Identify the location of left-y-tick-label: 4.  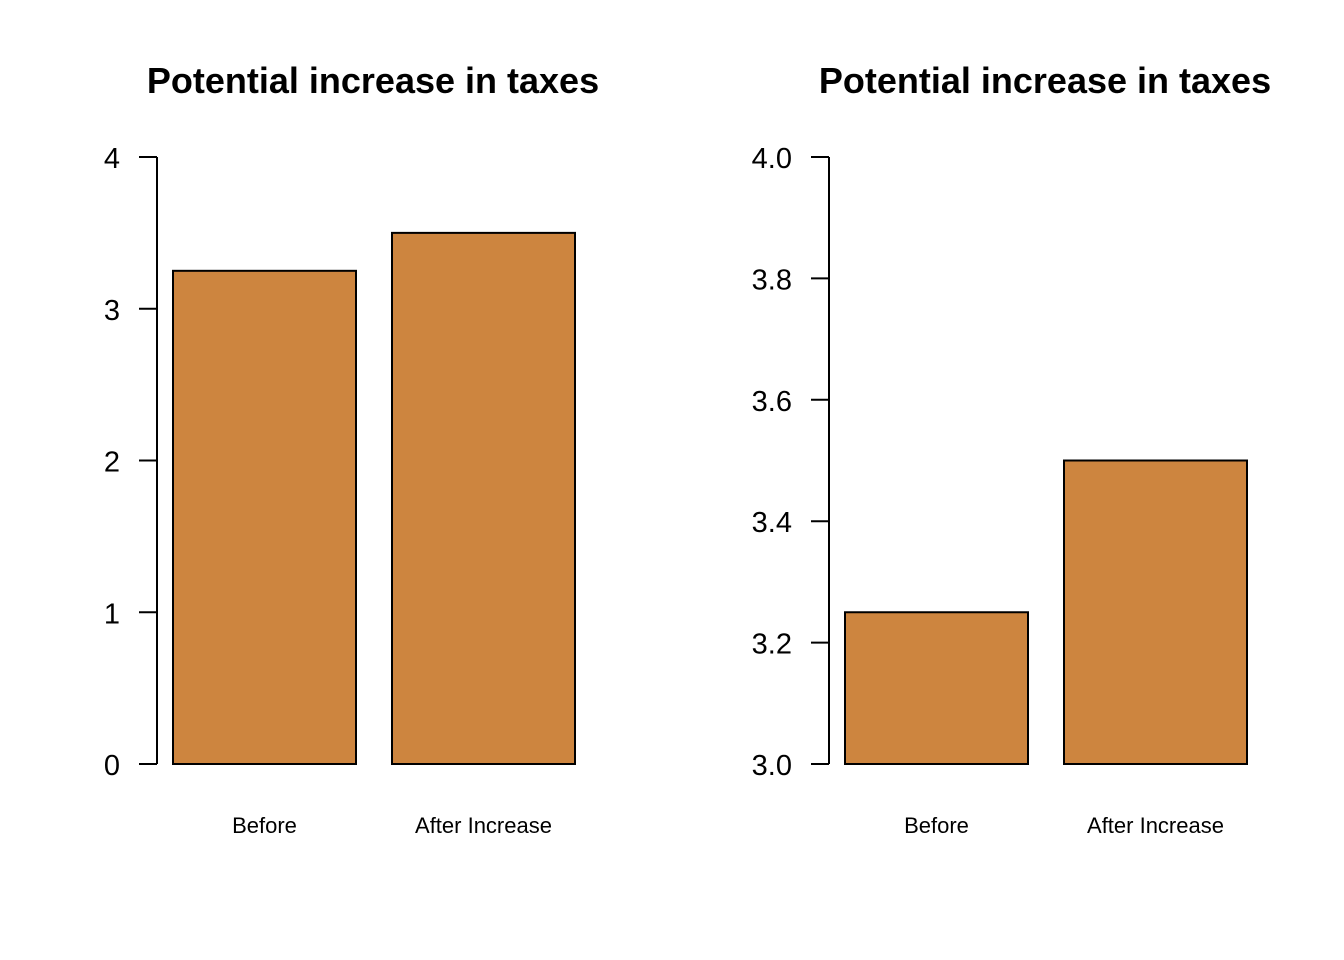
(112, 159).